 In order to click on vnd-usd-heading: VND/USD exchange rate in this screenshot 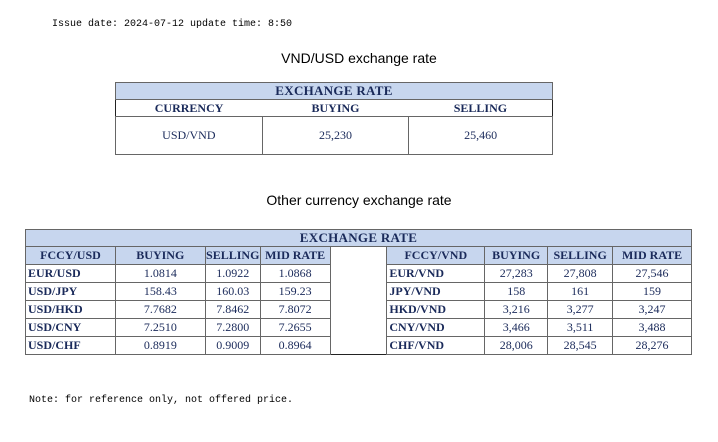, I will do `click(359, 58)`.